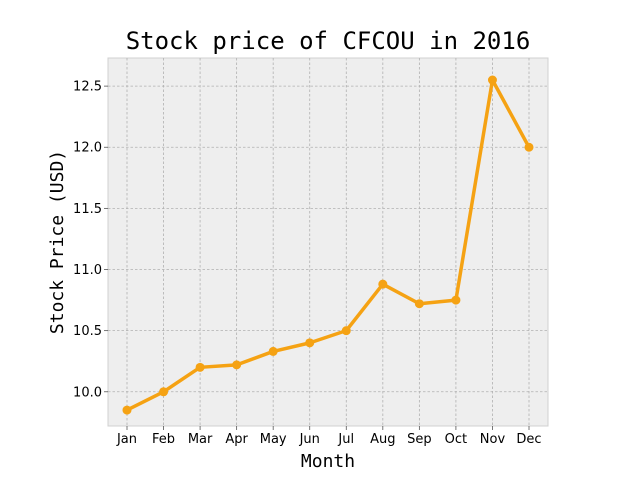 The height and width of the screenshot is (485, 640). What do you see at coordinates (236, 439) in the screenshot?
I see `x-tick-label: Apr` at bounding box center [236, 439].